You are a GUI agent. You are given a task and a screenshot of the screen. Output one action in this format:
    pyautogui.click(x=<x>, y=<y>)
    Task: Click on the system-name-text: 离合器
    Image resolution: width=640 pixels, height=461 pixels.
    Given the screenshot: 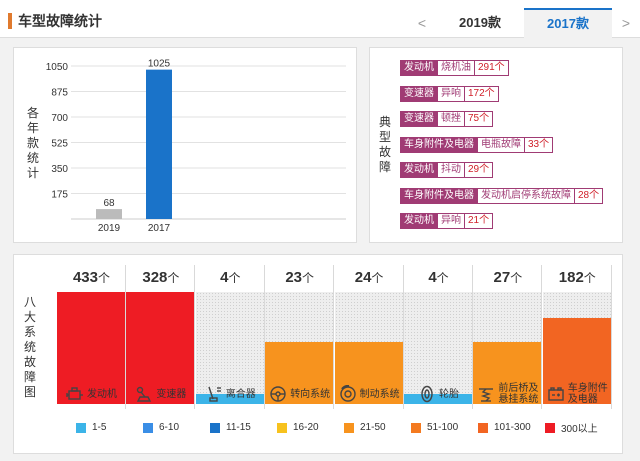 What is the action you would take?
    pyautogui.click(x=241, y=394)
    